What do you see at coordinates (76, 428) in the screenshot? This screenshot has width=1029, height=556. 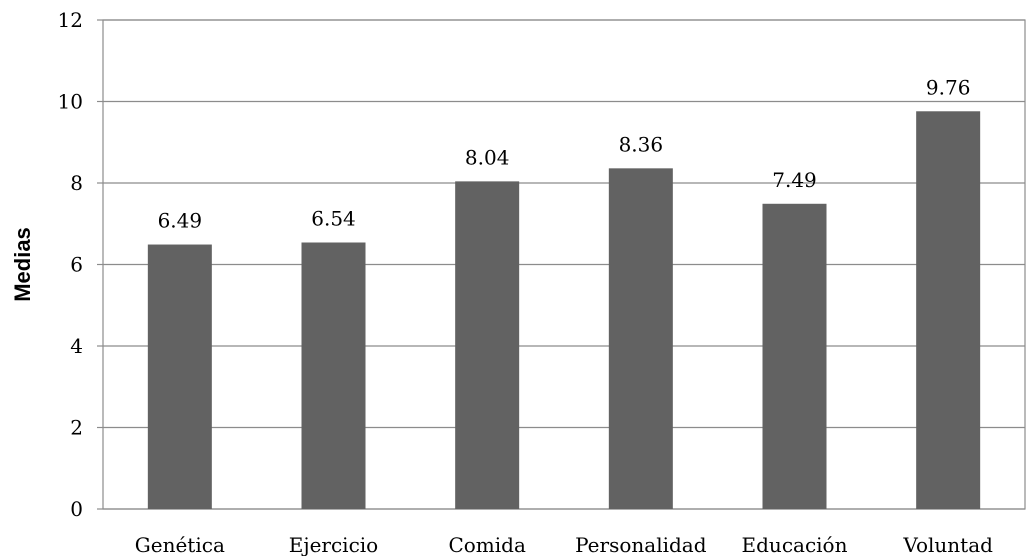 I see `y-tick-label: 2` at bounding box center [76, 428].